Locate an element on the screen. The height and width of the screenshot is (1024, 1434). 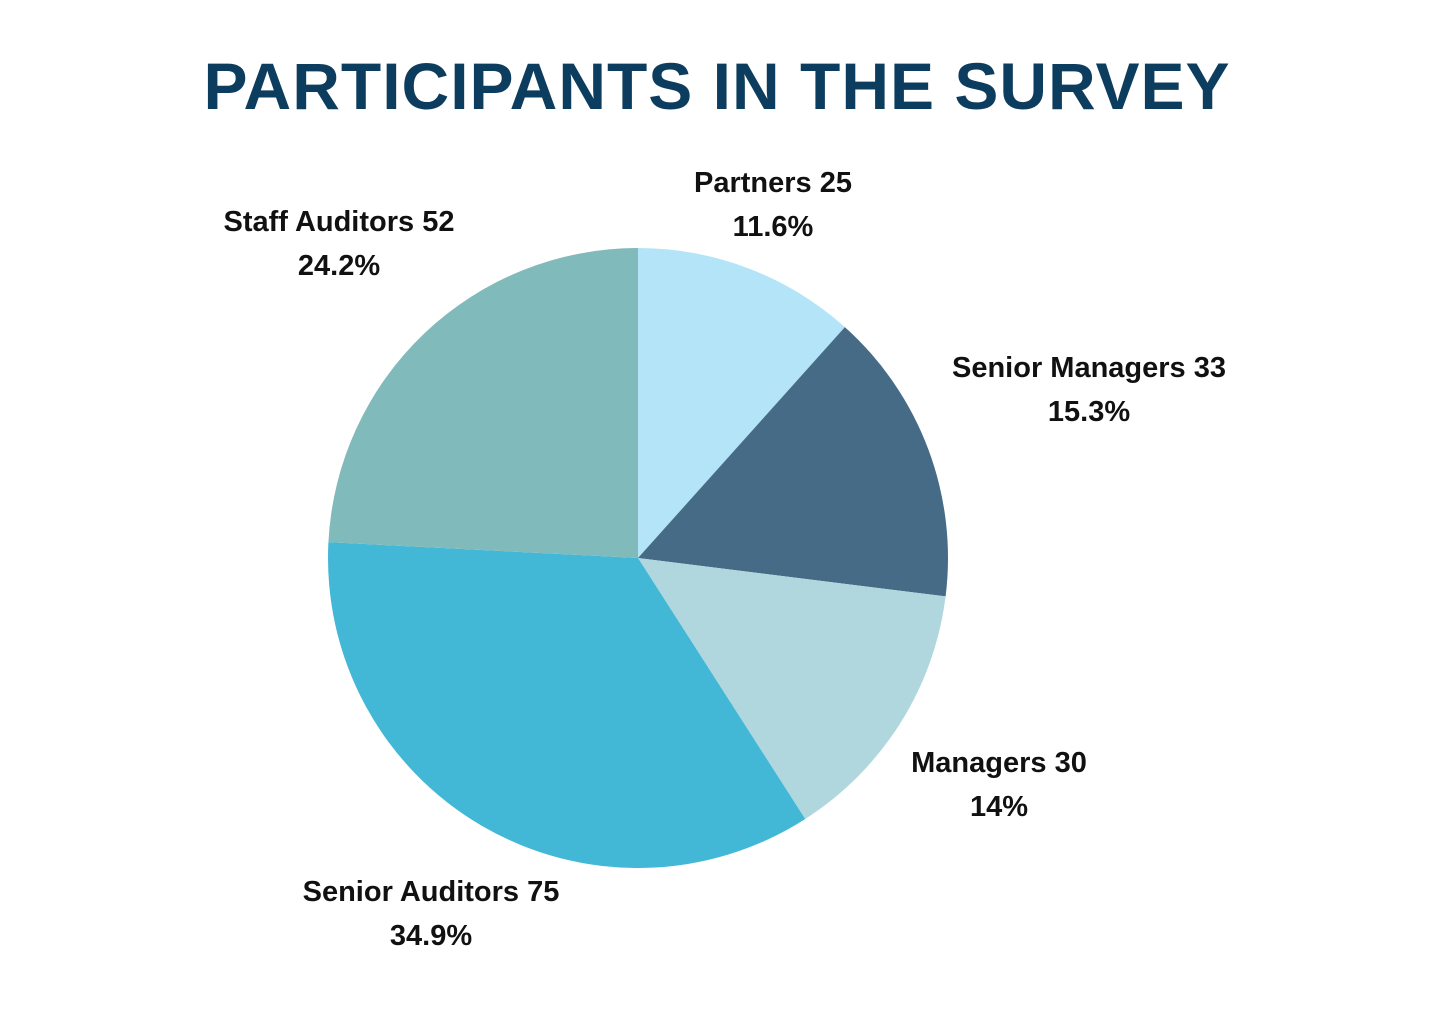
slice-category-name: Senior Auditors is located at coordinates (411, 892).